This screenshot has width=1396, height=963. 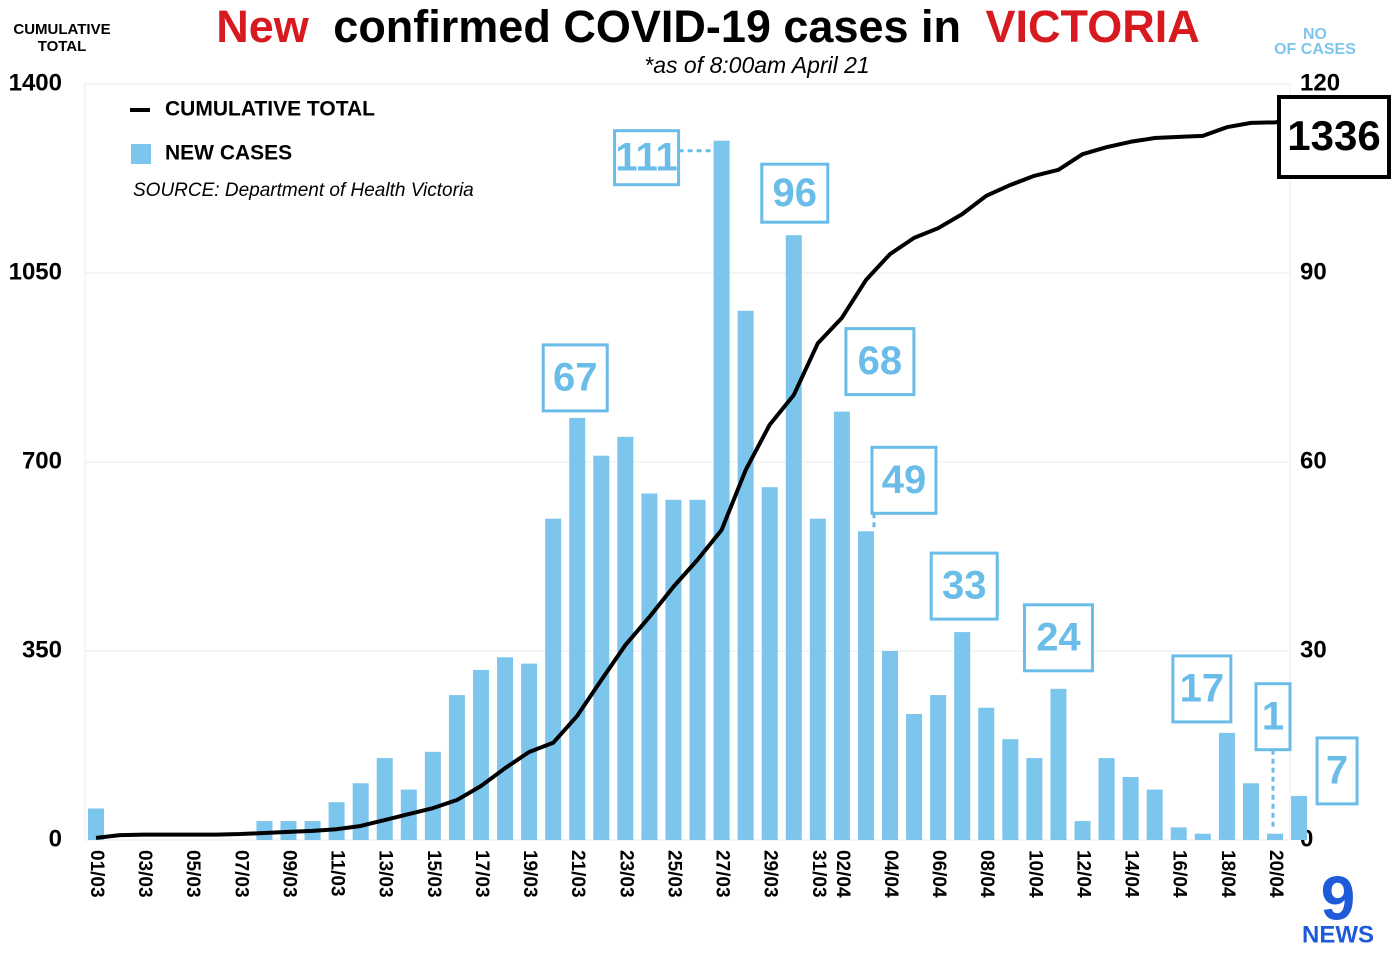 What do you see at coordinates (986, 874) in the screenshot?
I see `x-tick-label: 08/04` at bounding box center [986, 874].